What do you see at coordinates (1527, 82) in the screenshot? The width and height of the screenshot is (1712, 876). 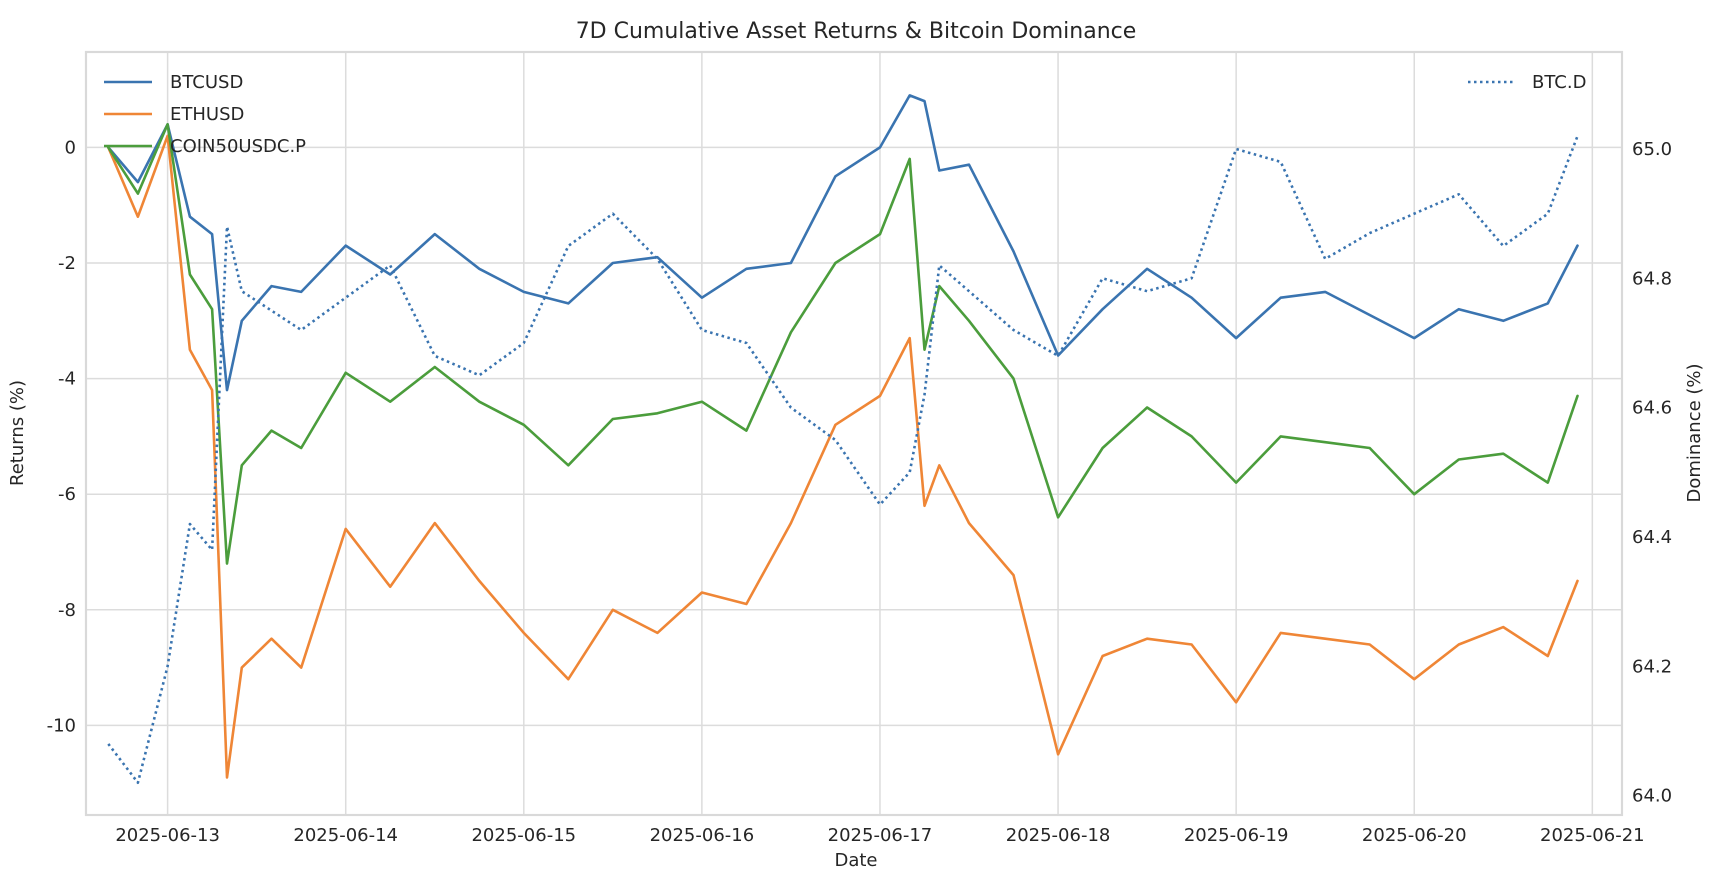 I see `legend-right: BTC.D` at bounding box center [1527, 82].